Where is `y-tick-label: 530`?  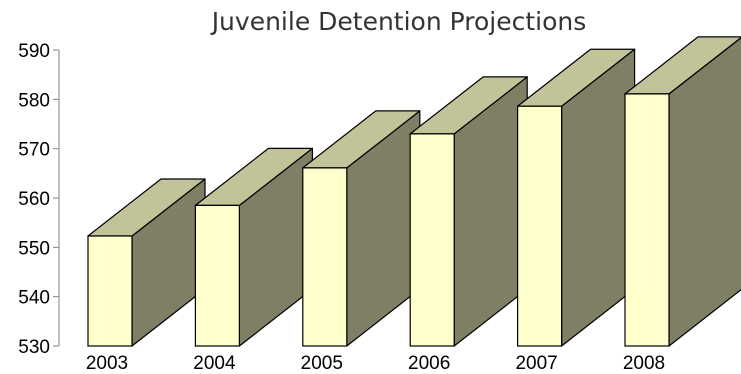 y-tick-label: 530 is located at coordinates (34, 347).